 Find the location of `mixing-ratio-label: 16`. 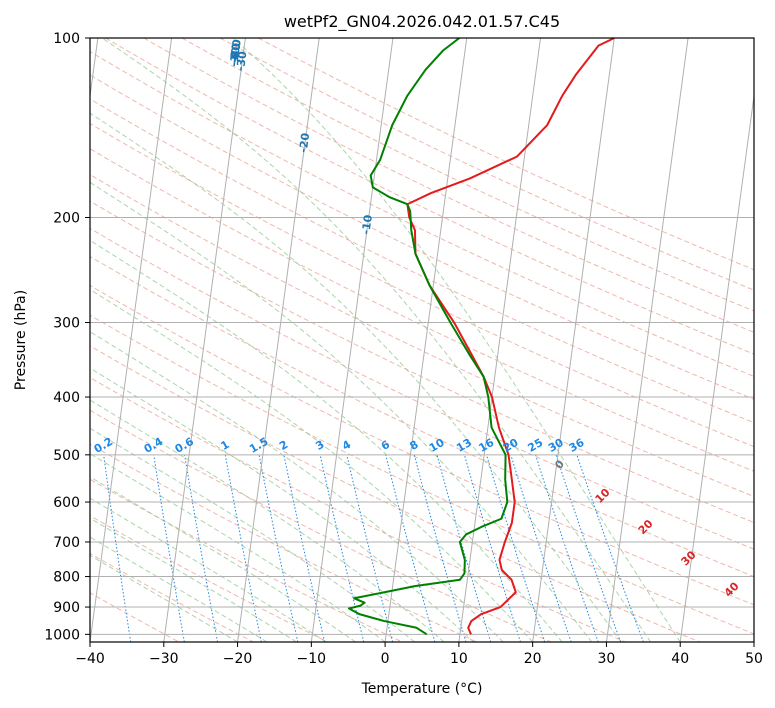

mixing-ratio-label: 16 is located at coordinates (486, 445).